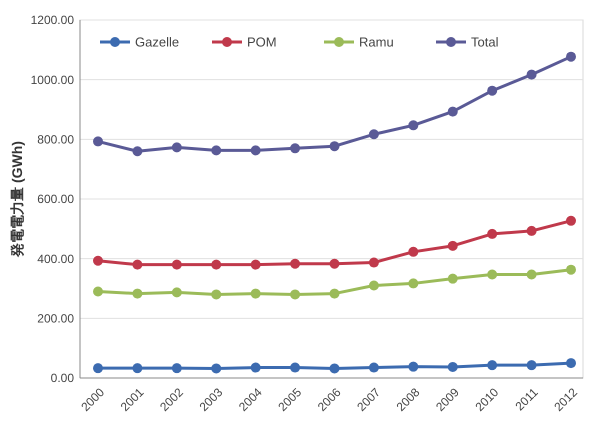 The image size is (603, 433). Describe the element at coordinates (485, 42) in the screenshot. I see `legend-label: Total` at that location.